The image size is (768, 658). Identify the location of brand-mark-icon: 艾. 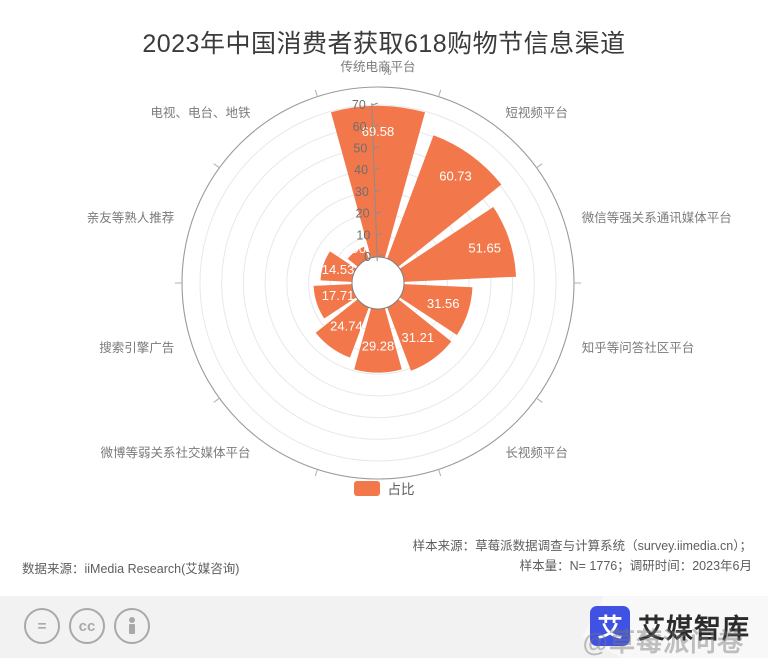
(610, 626).